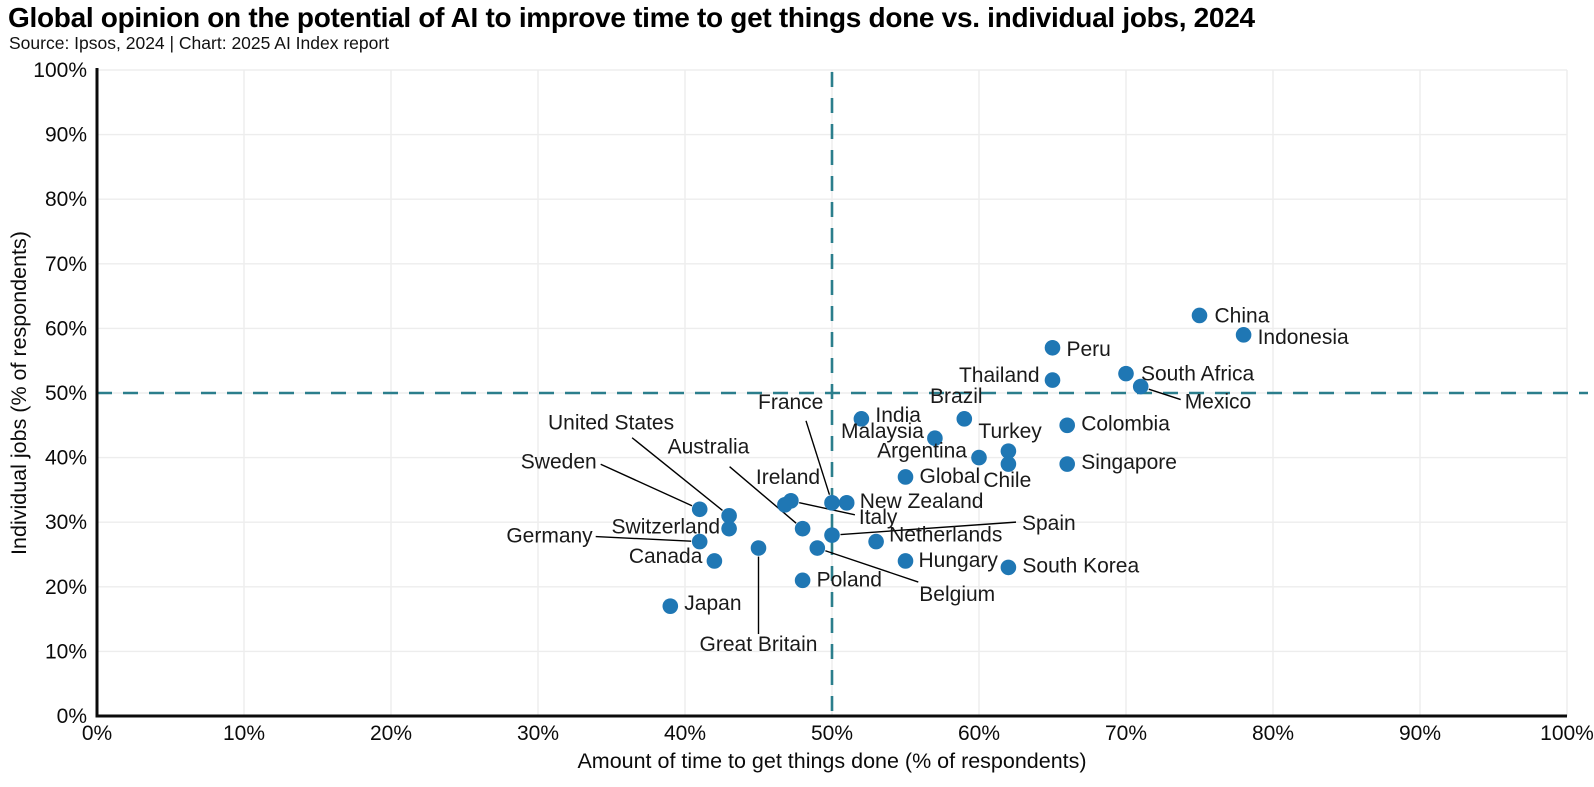 The image size is (1594, 787). What do you see at coordinates (1010, 431) in the screenshot?
I see `point-label-turkey: Turkey` at bounding box center [1010, 431].